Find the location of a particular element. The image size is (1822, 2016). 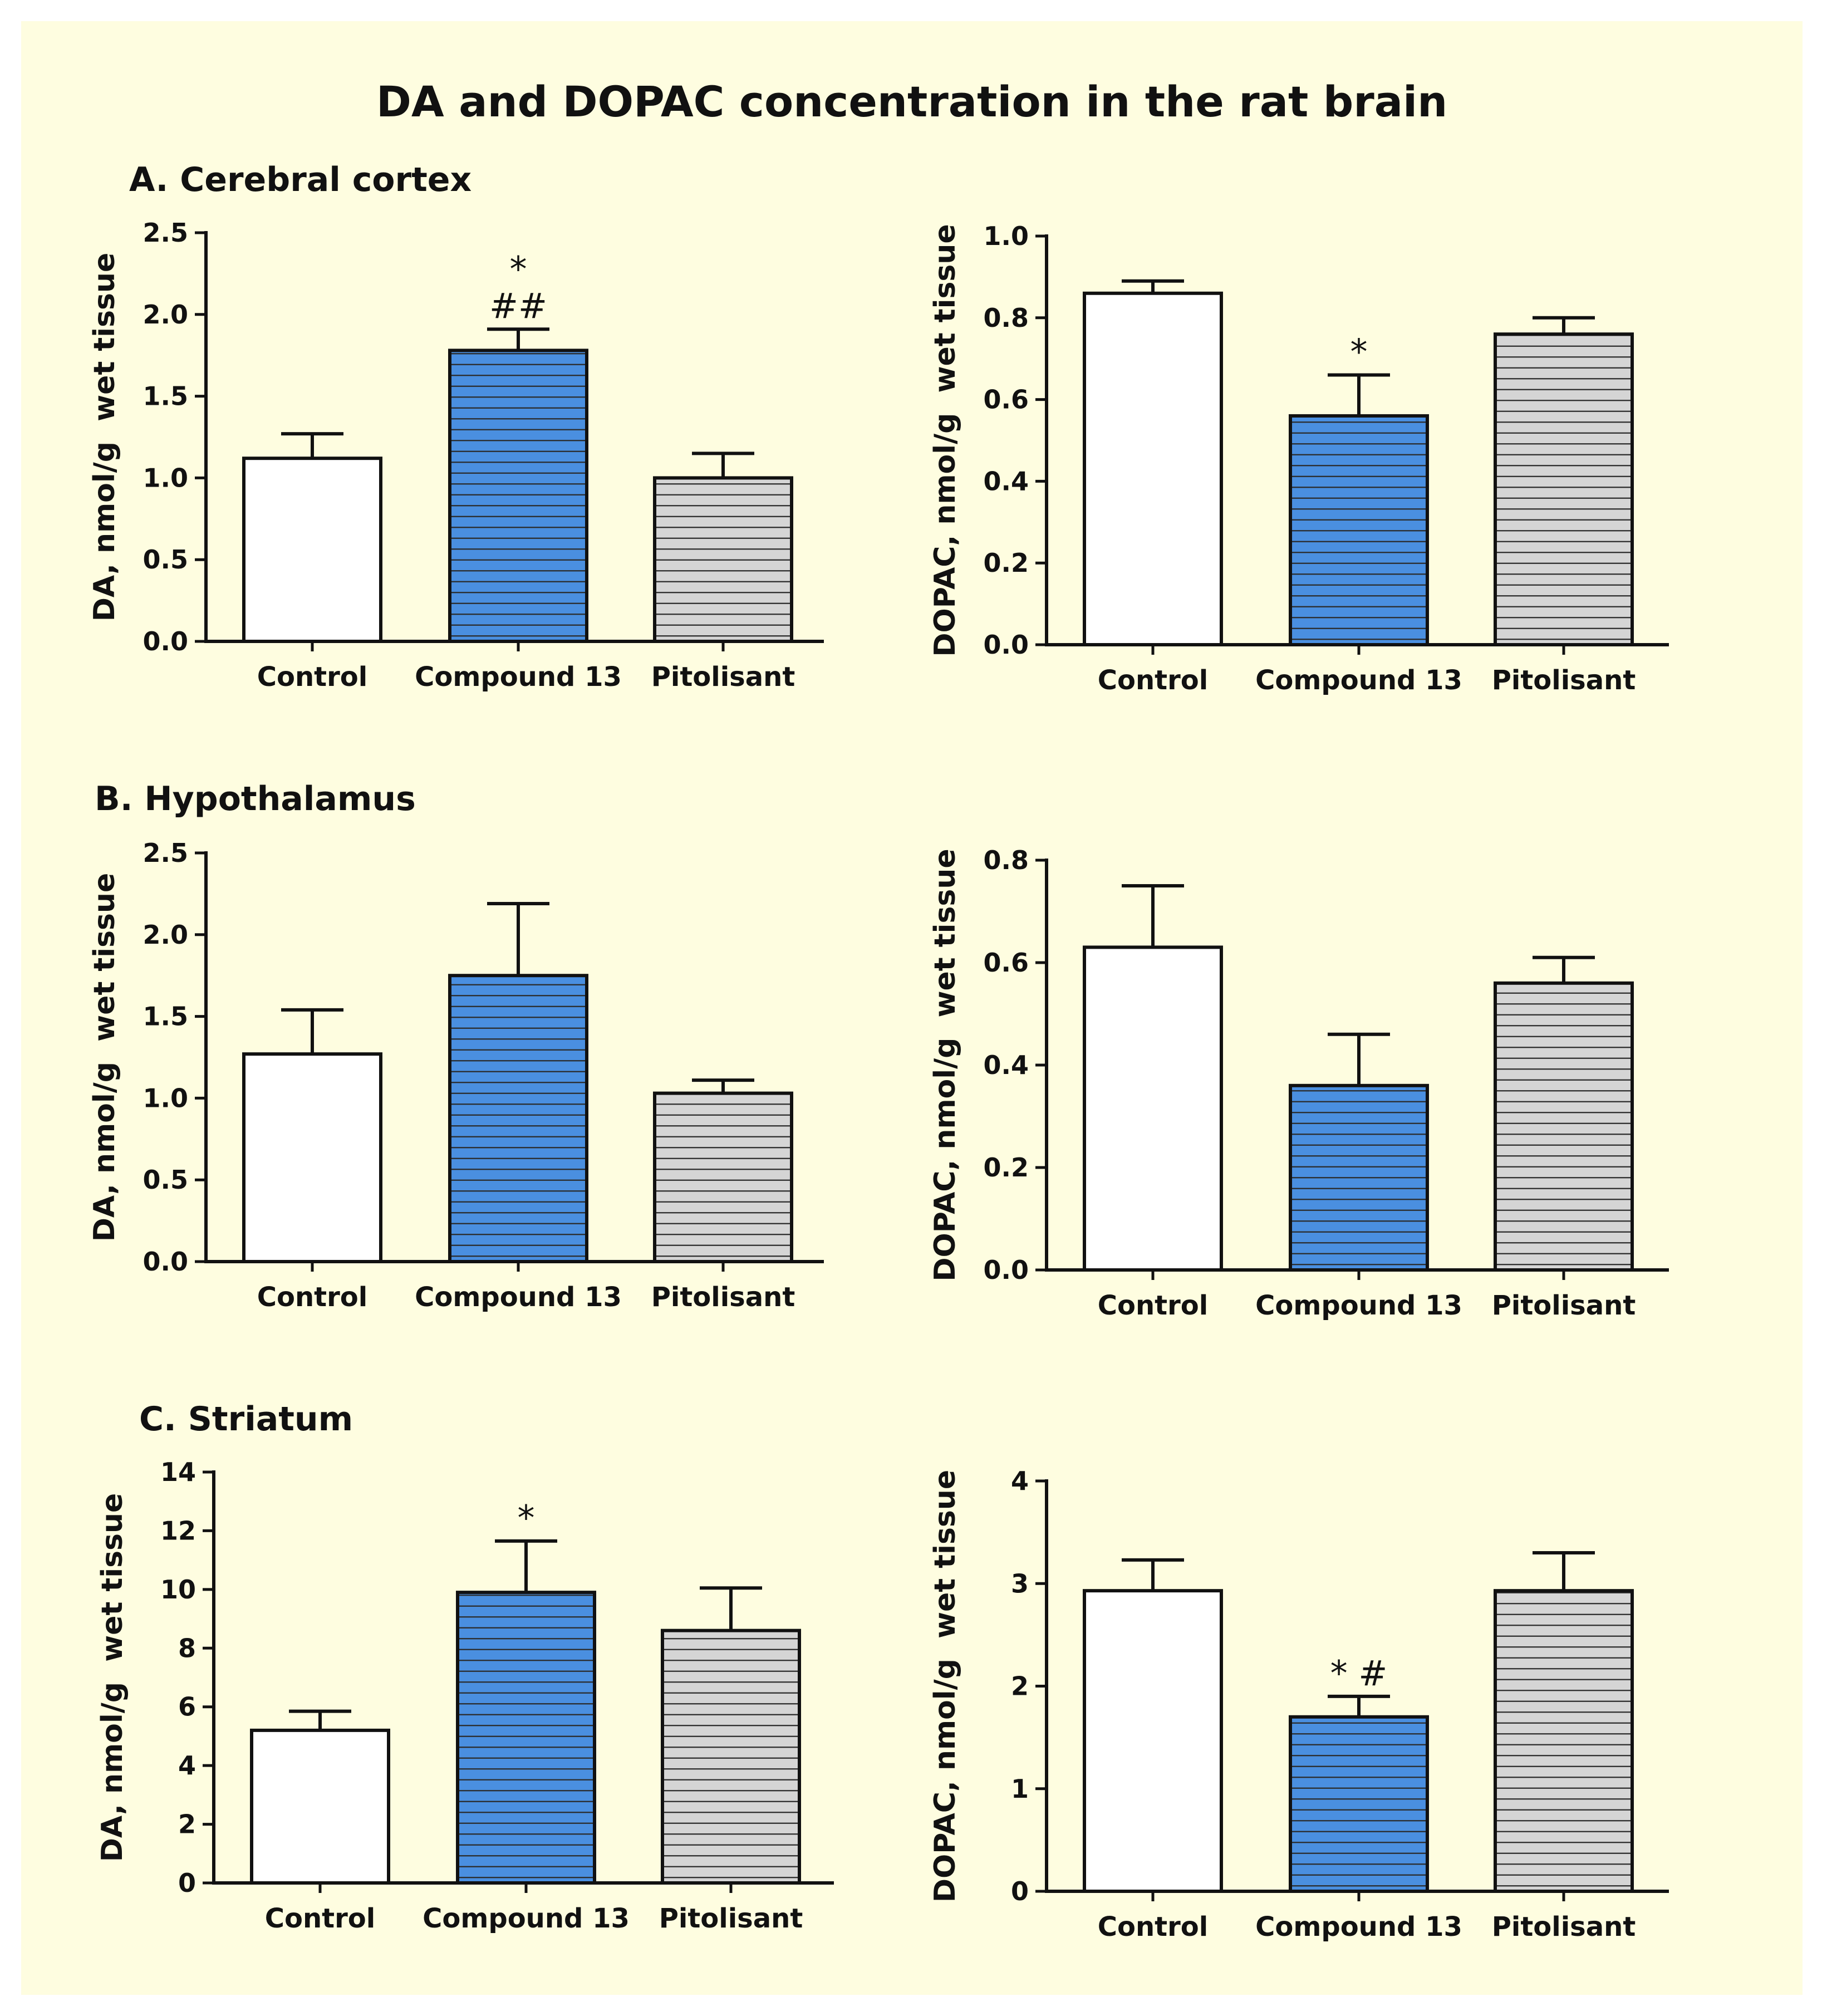

y-tick-label-2: 2 is located at coordinates (1020, 1686).